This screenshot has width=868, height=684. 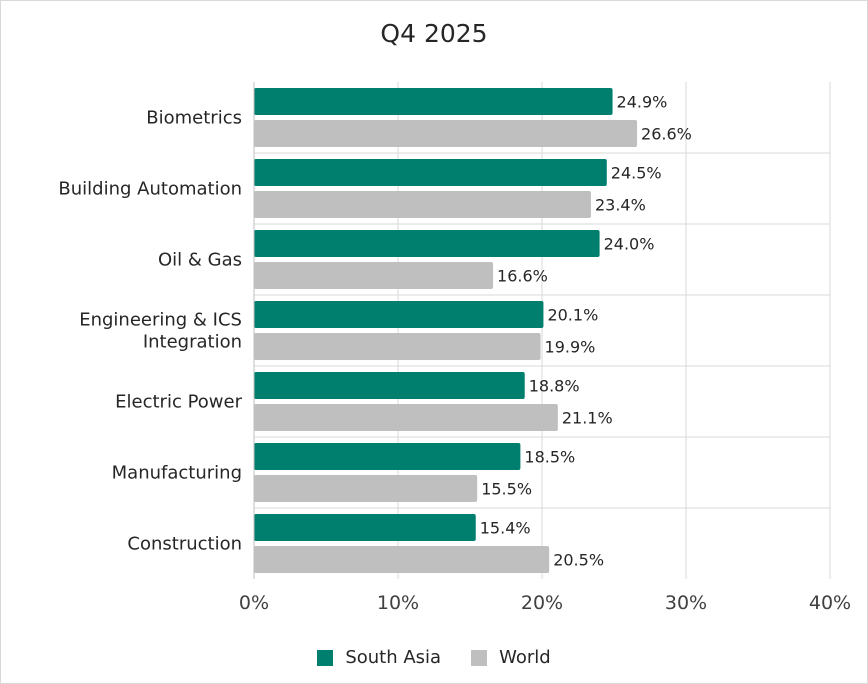 I want to click on legend-item-south-asia: South Asia, so click(x=379, y=657).